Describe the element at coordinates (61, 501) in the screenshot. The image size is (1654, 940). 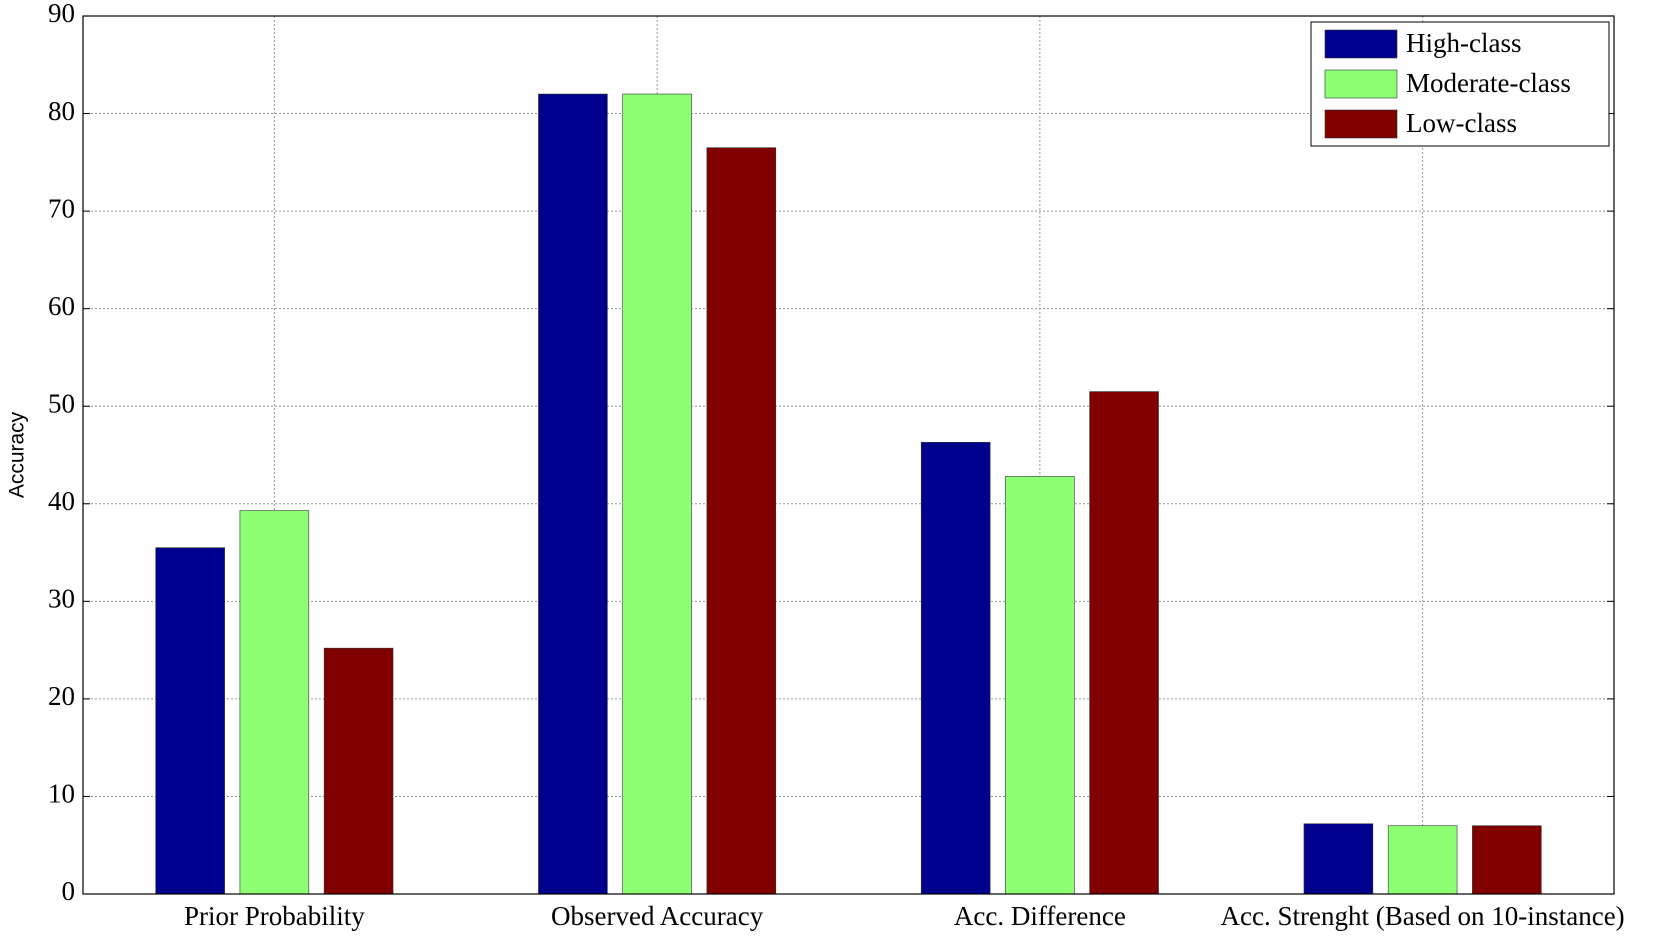
I see `y-tick-label: 40` at that location.